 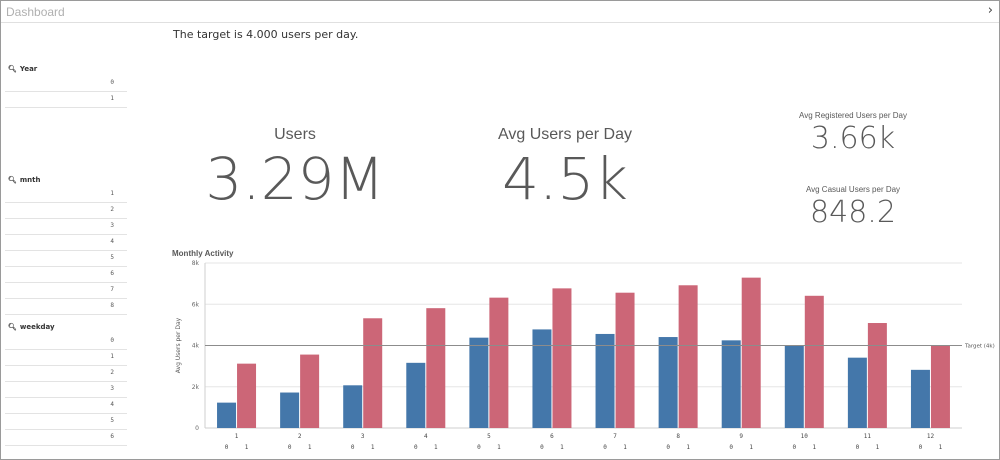 What do you see at coordinates (178, 345) in the screenshot?
I see `y-axis-label: Avg Users per Day` at bounding box center [178, 345].